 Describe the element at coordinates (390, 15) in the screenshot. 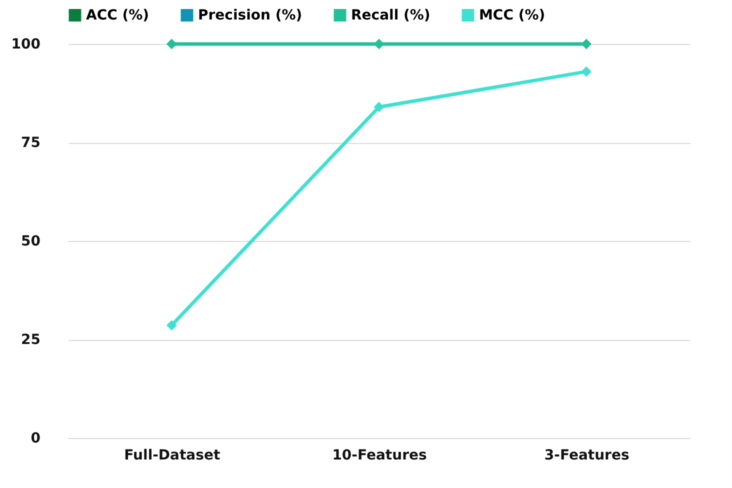

I see `legend-label: Recall (%)` at that location.